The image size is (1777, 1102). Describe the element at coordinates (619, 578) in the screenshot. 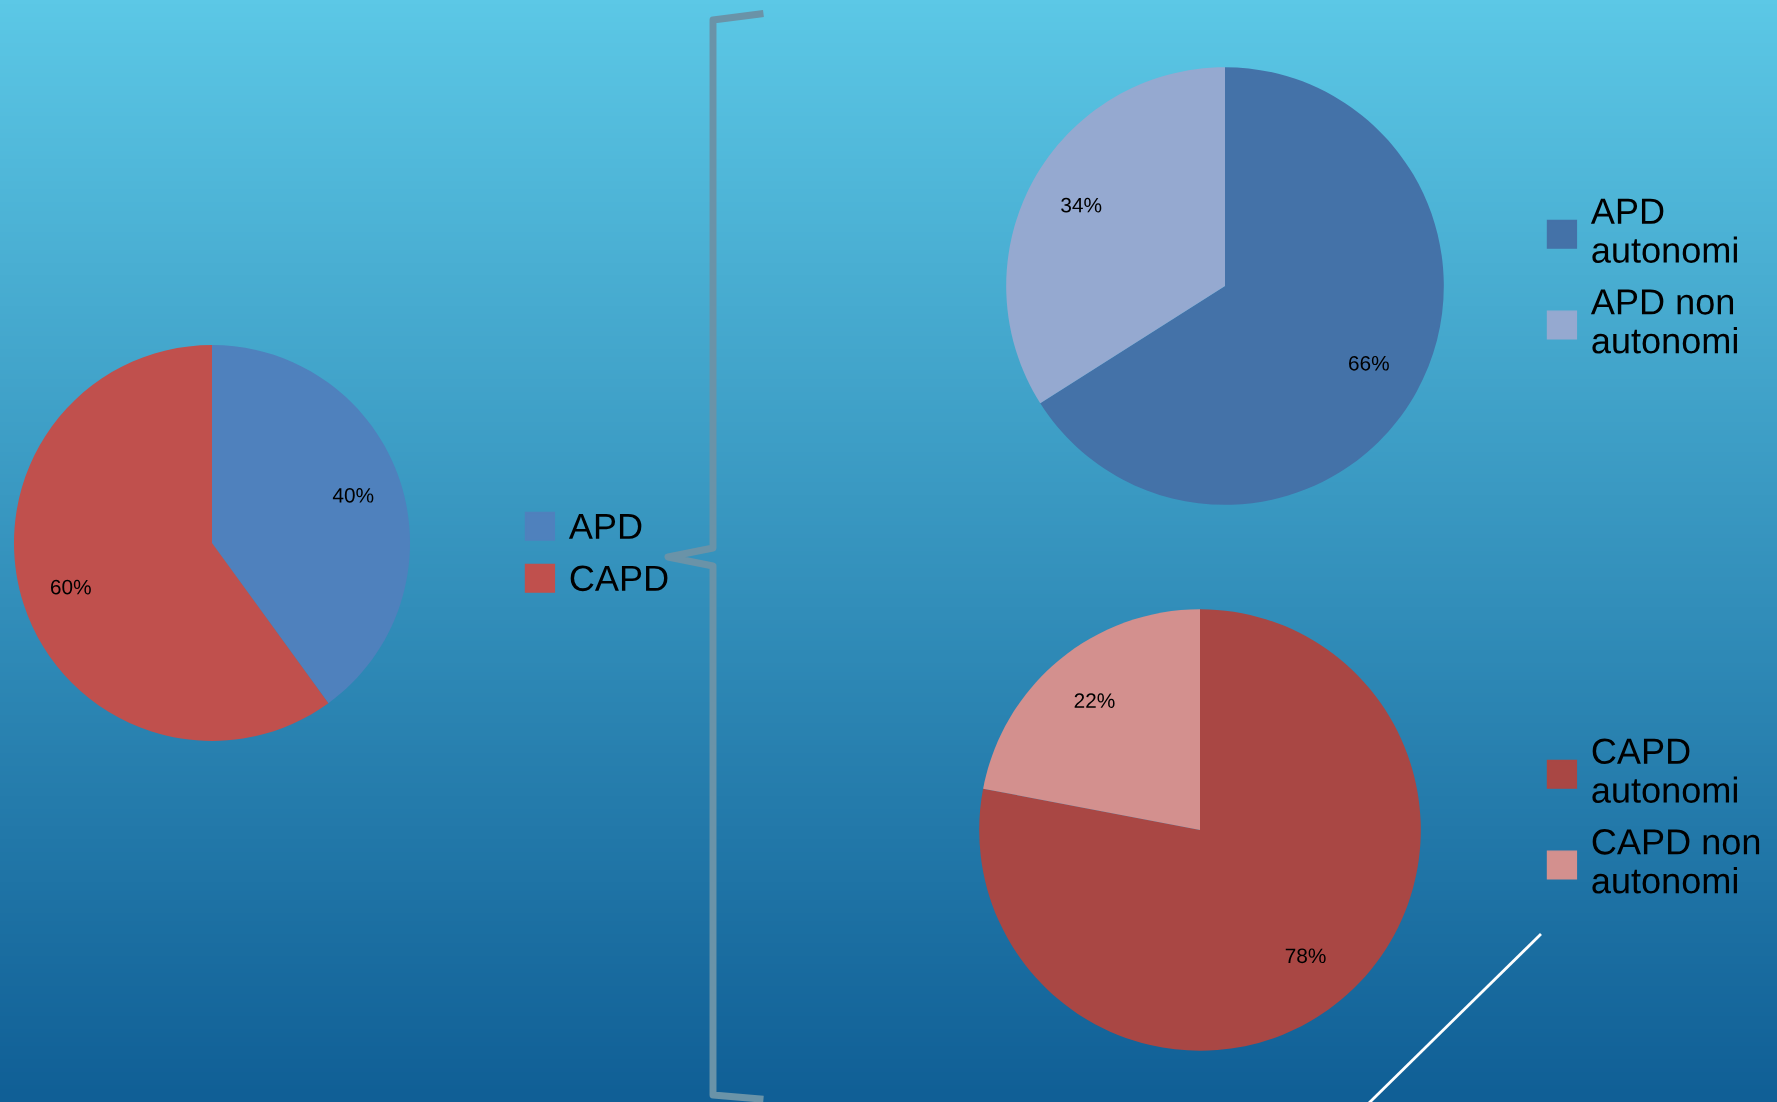

I see `legend-label: CAPD` at that location.